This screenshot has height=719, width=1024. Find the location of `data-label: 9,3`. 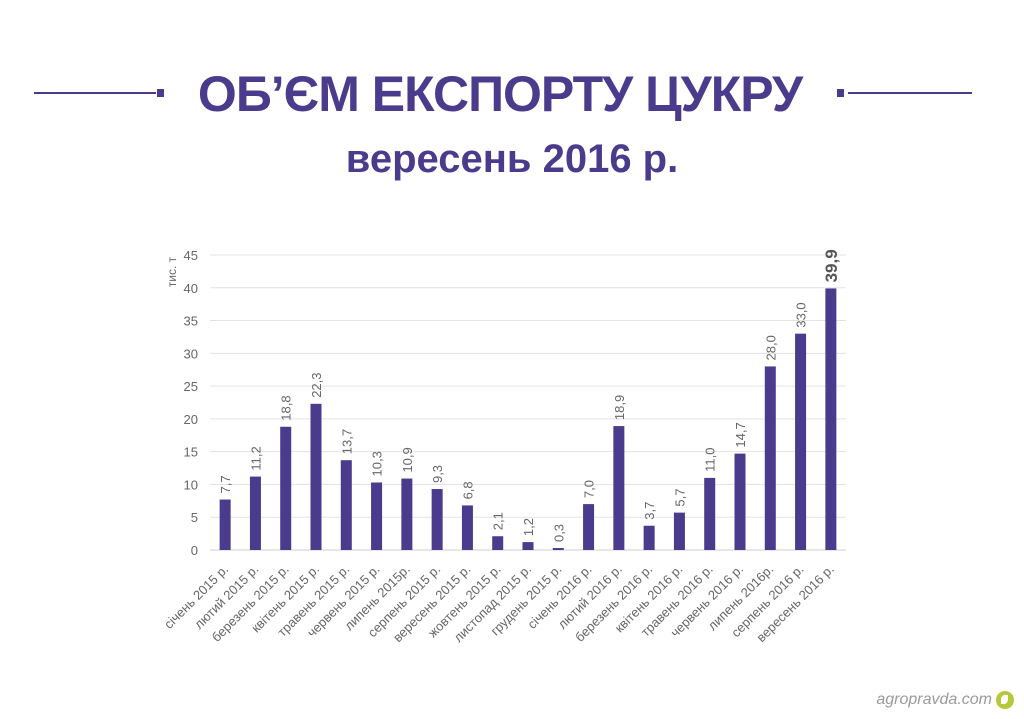

data-label: 9,3 is located at coordinates (437, 474).